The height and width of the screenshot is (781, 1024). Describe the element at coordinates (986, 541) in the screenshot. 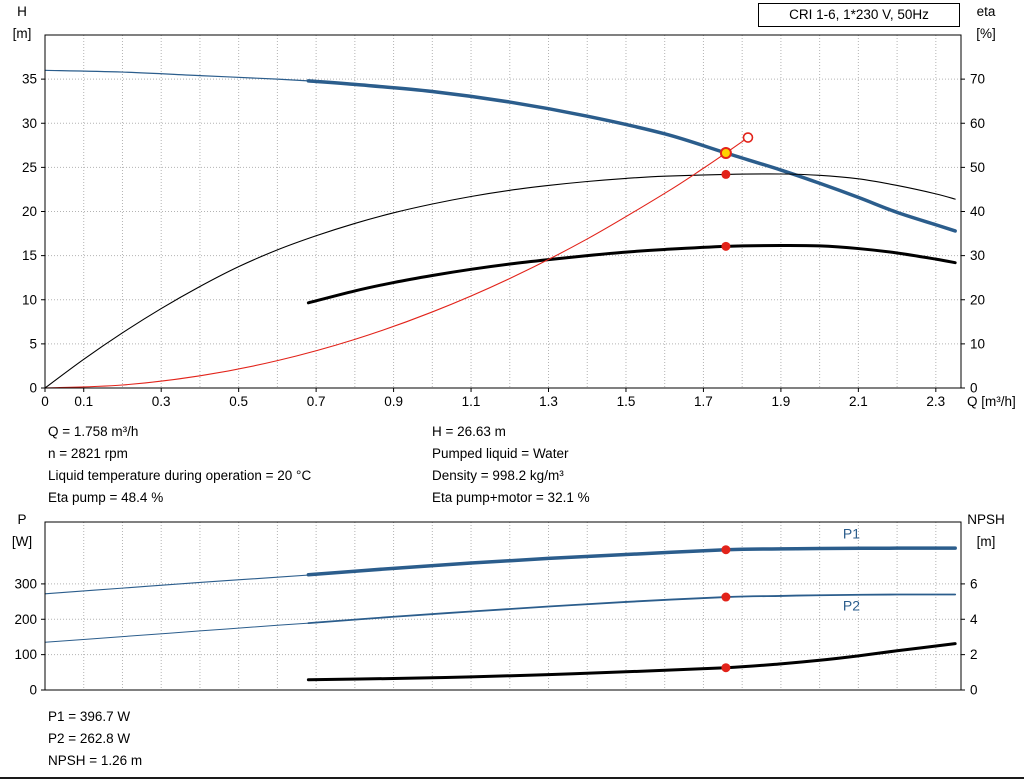

I see `y-right-axis-title: [m]` at that location.